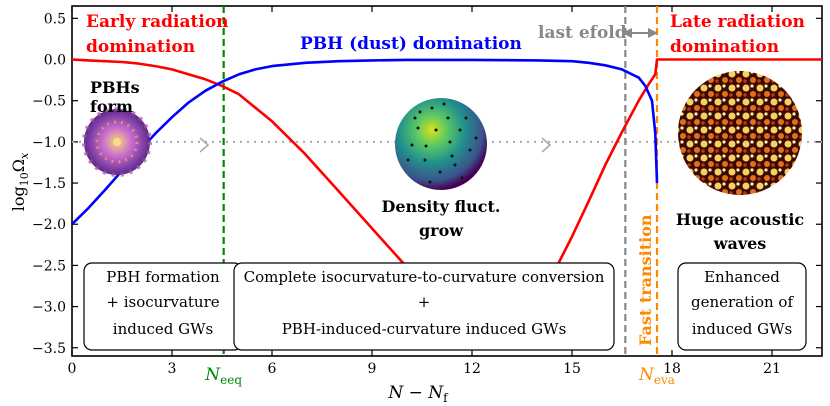 The width and height of the screenshot is (830, 406). What do you see at coordinates (49, 349) in the screenshot?
I see `y-tick-label-8: −3.5` at bounding box center [49, 349].